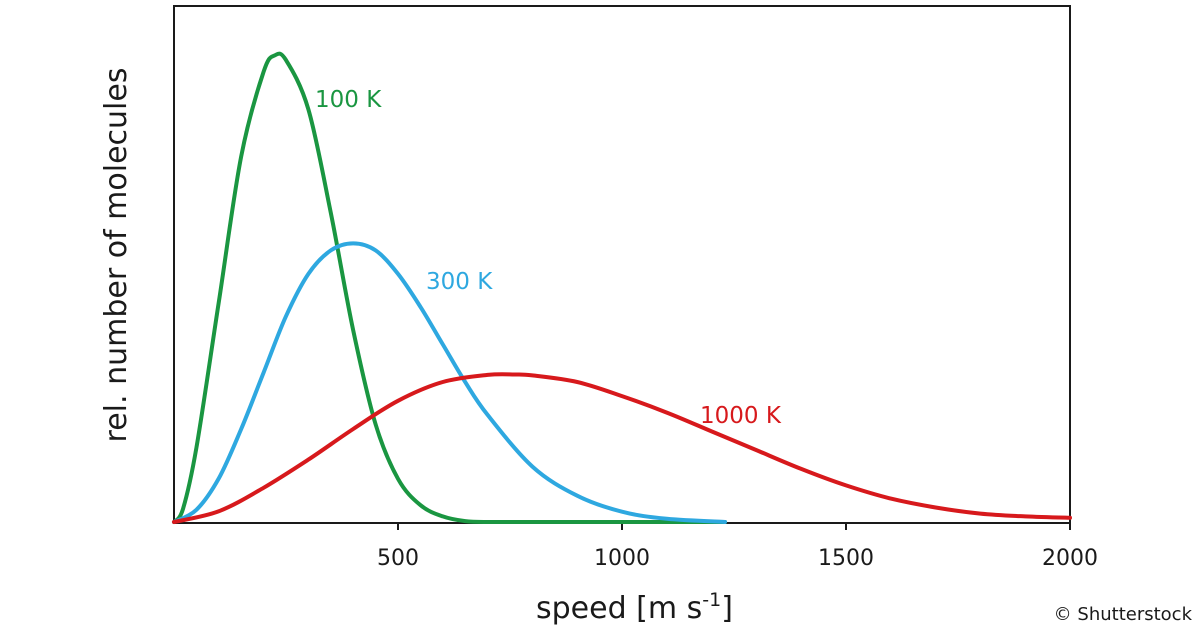 This screenshot has width=1200, height=628. I want to click on x-axis-title-superscript: -1, so click(711, 600).